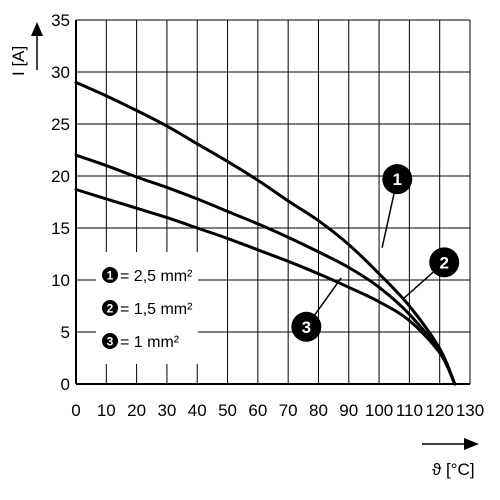 The height and width of the screenshot is (500, 500). Describe the element at coordinates (409, 410) in the screenshot. I see `x-tick-label: 110` at that location.